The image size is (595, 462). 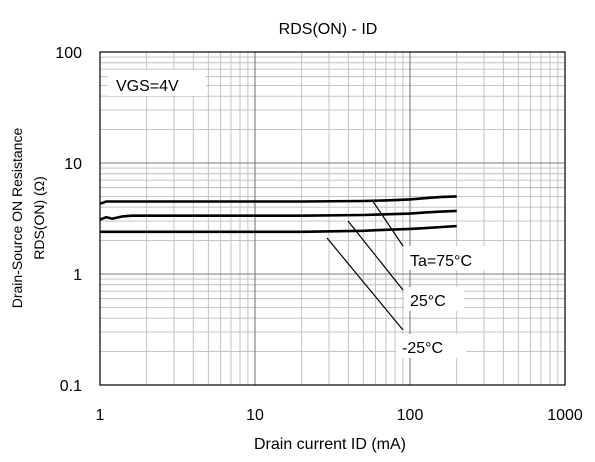 I want to click on x-tick-label-1000: 1000, so click(x=565, y=415).